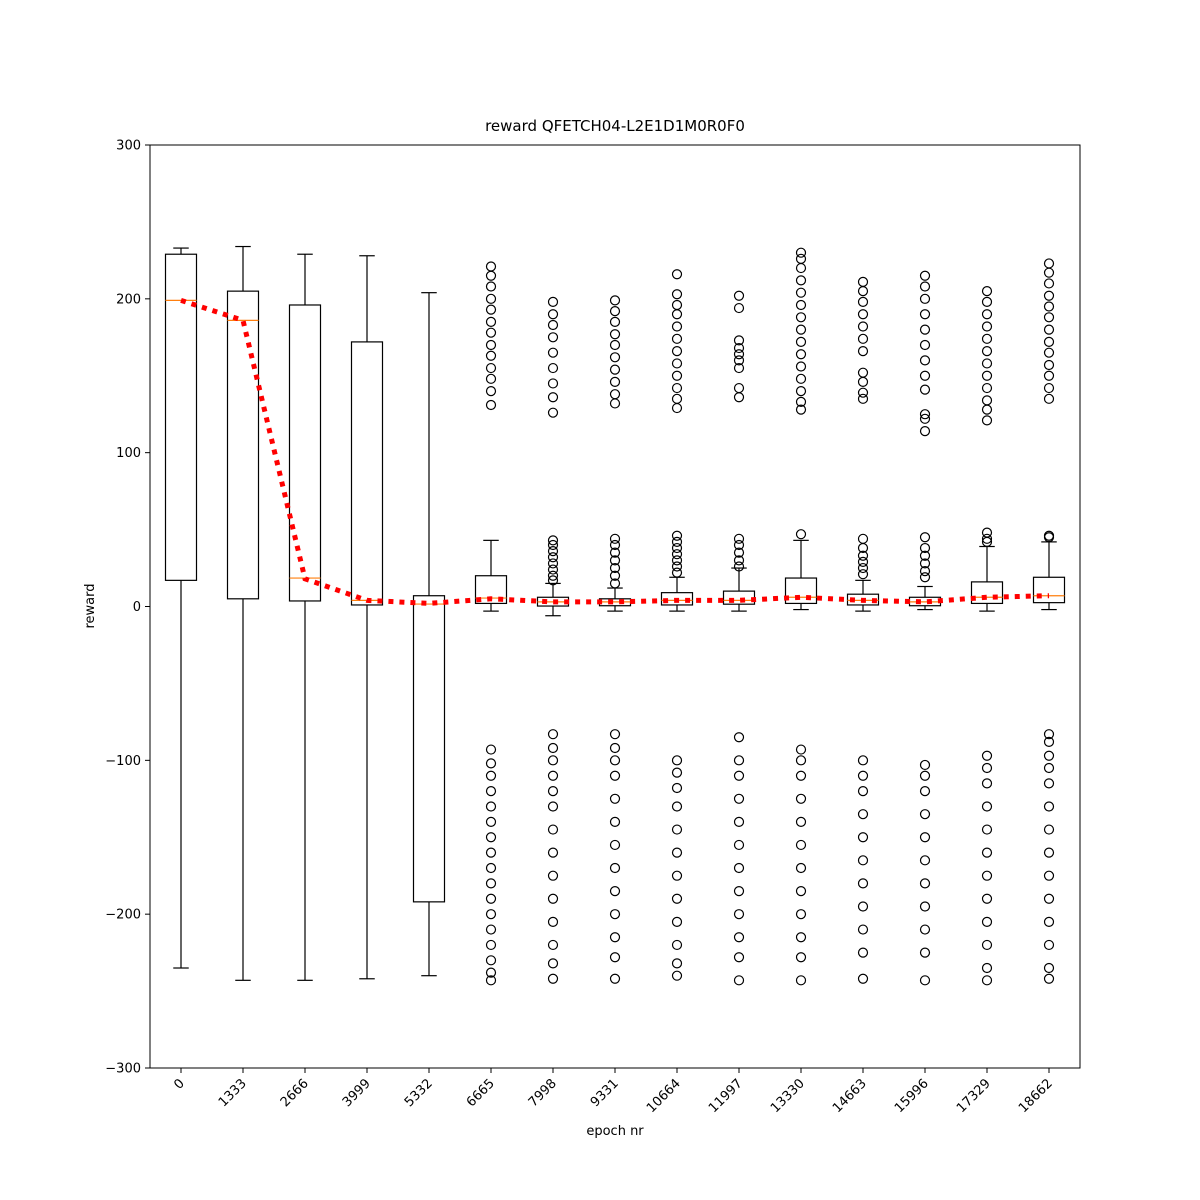 Image resolution: width=1200 pixels, height=1200 pixels. Describe the element at coordinates (128, 146) in the screenshot. I see `y-tick-label: 300` at that location.